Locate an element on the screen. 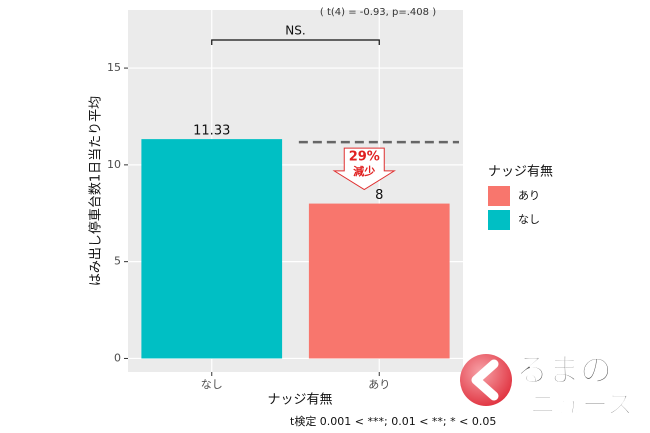  x-axis-label: ナッジ有無 is located at coordinates (299, 400).